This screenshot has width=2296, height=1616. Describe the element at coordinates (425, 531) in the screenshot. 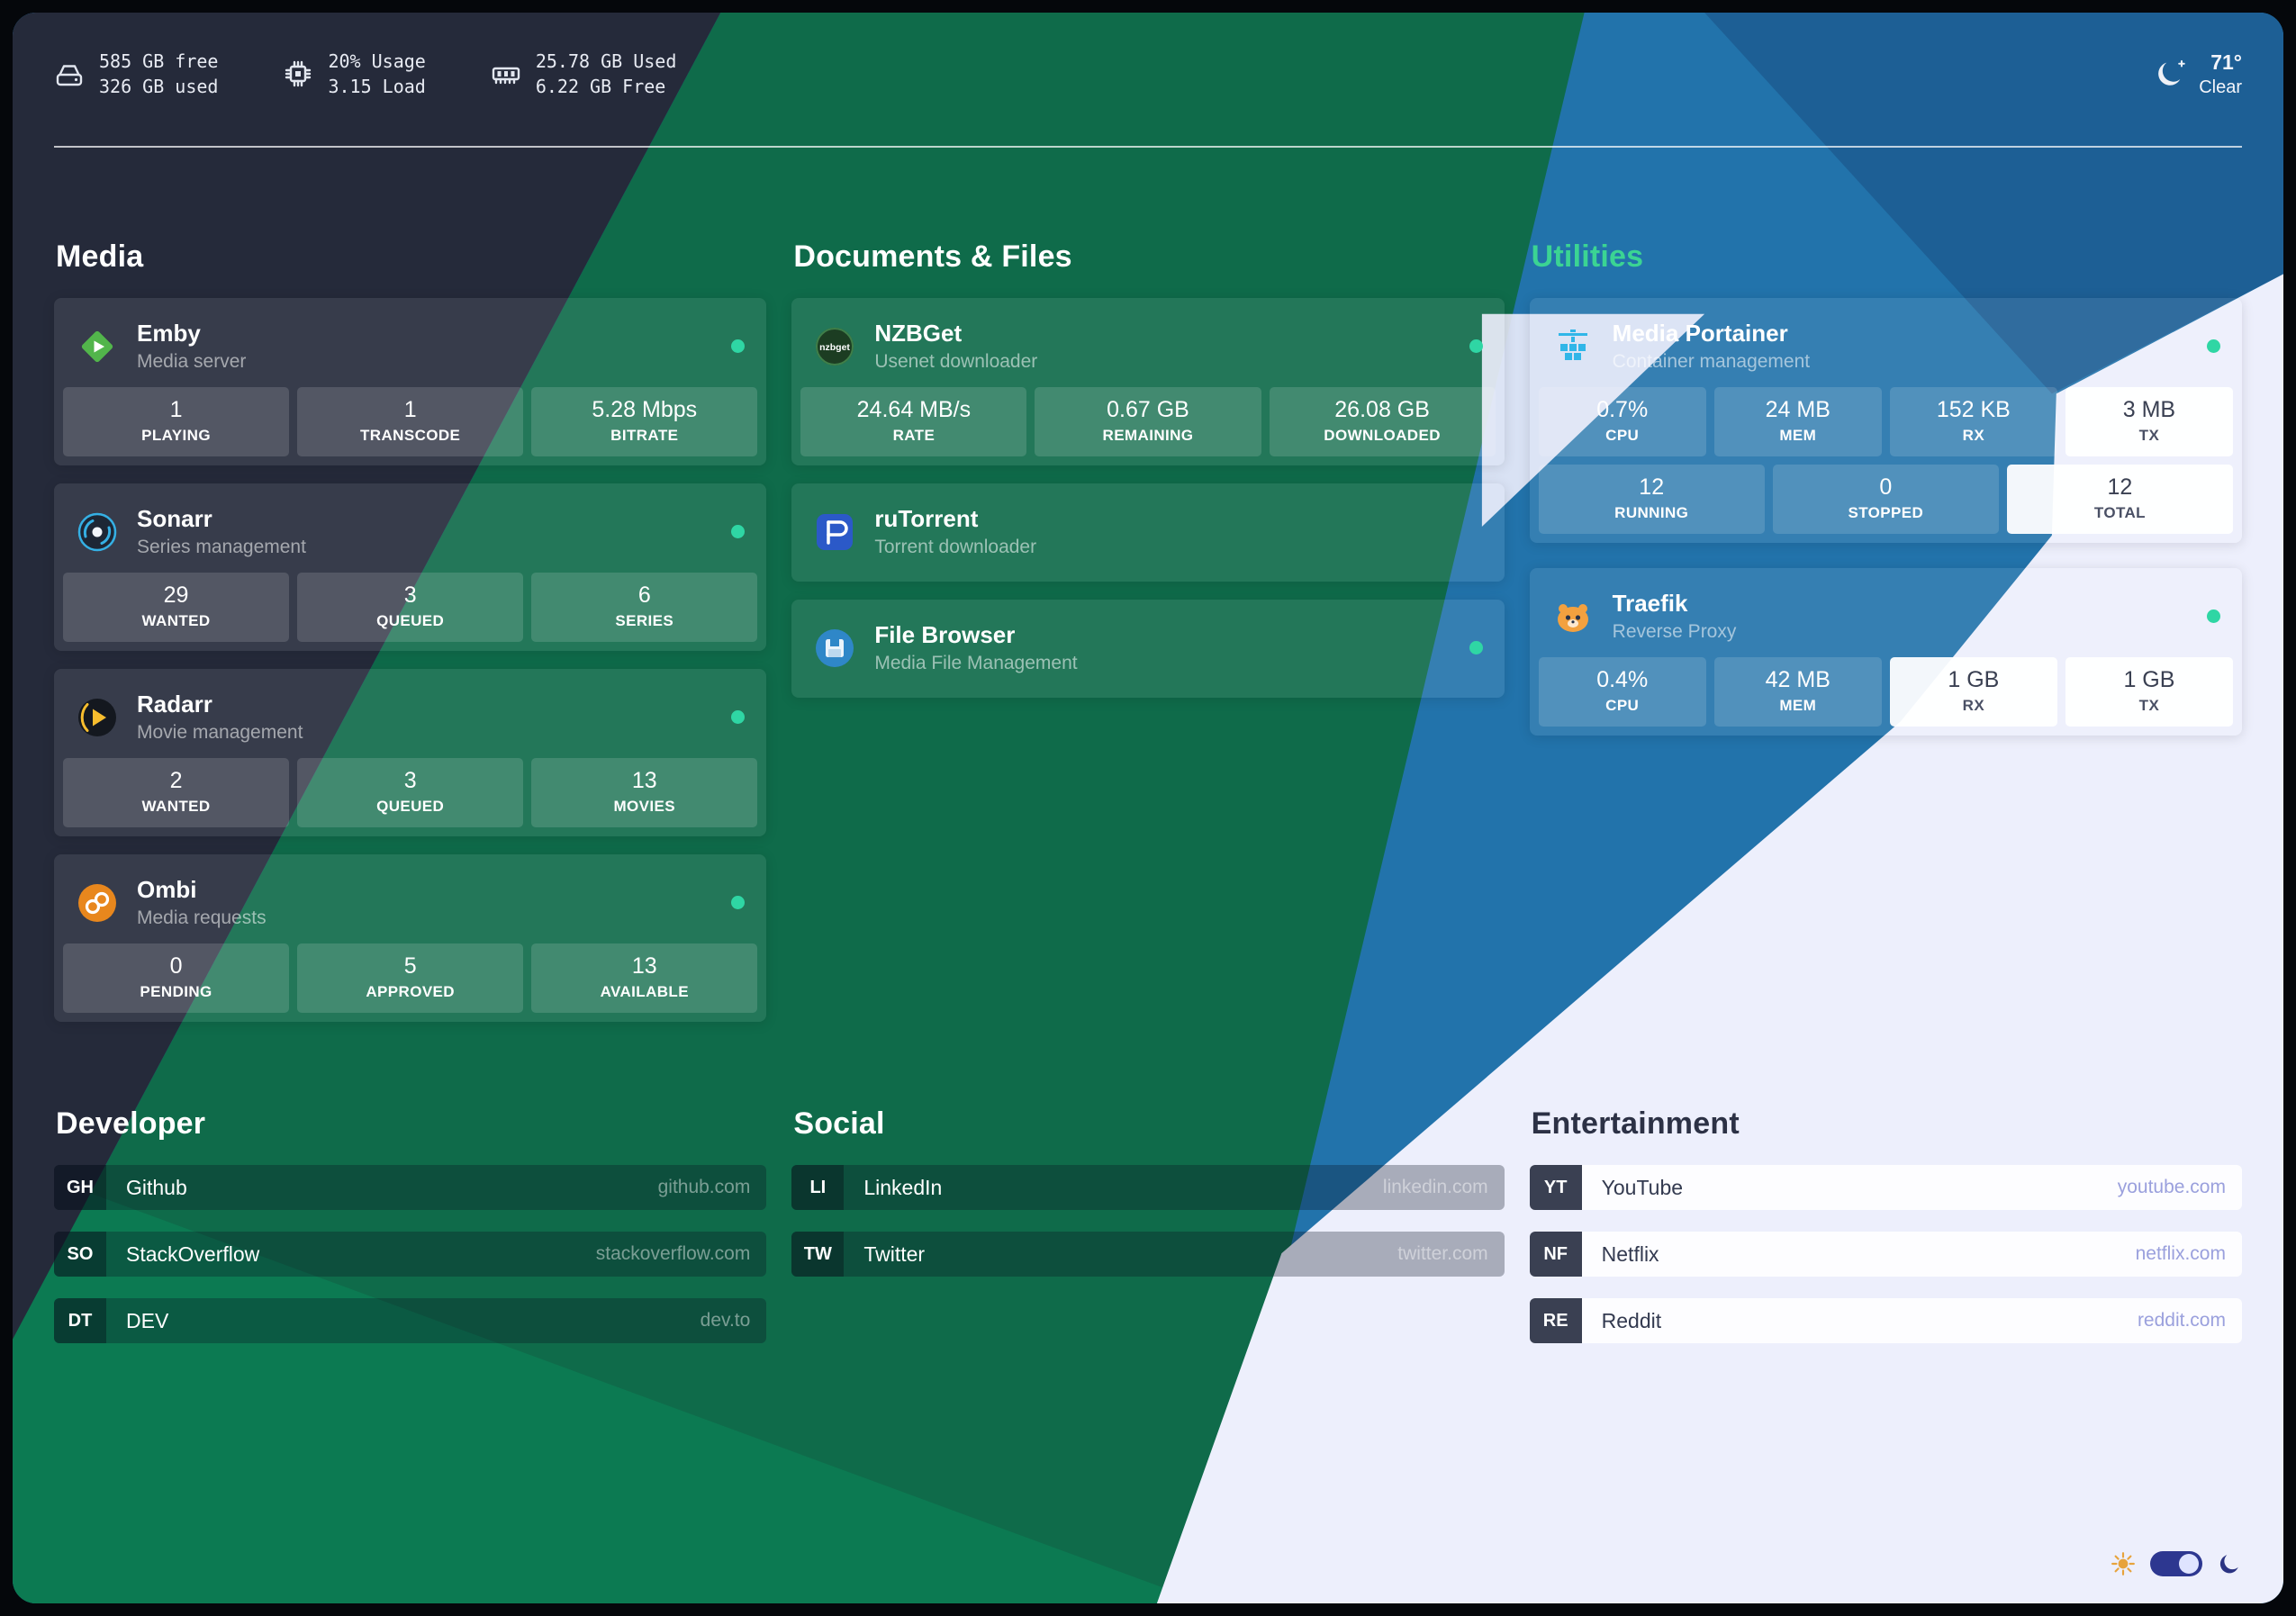

I see `card-meta: Sonarr Series management` at that location.